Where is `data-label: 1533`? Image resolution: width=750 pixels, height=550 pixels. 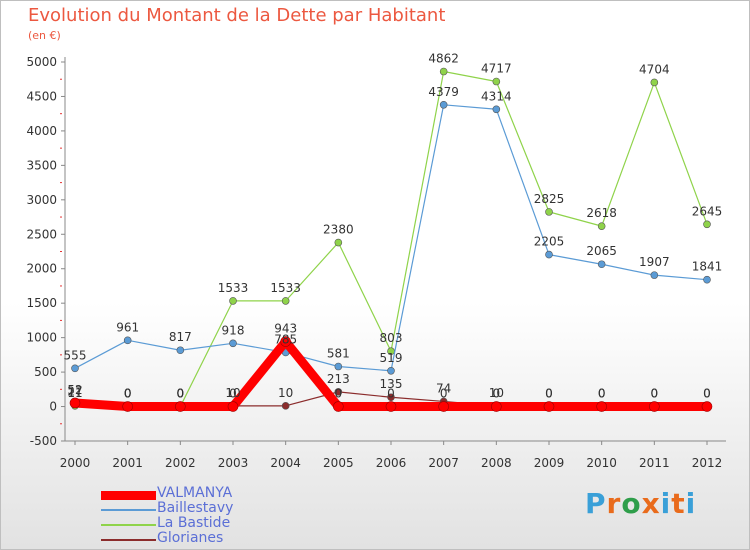
data-label: 1533 is located at coordinates (285, 288).